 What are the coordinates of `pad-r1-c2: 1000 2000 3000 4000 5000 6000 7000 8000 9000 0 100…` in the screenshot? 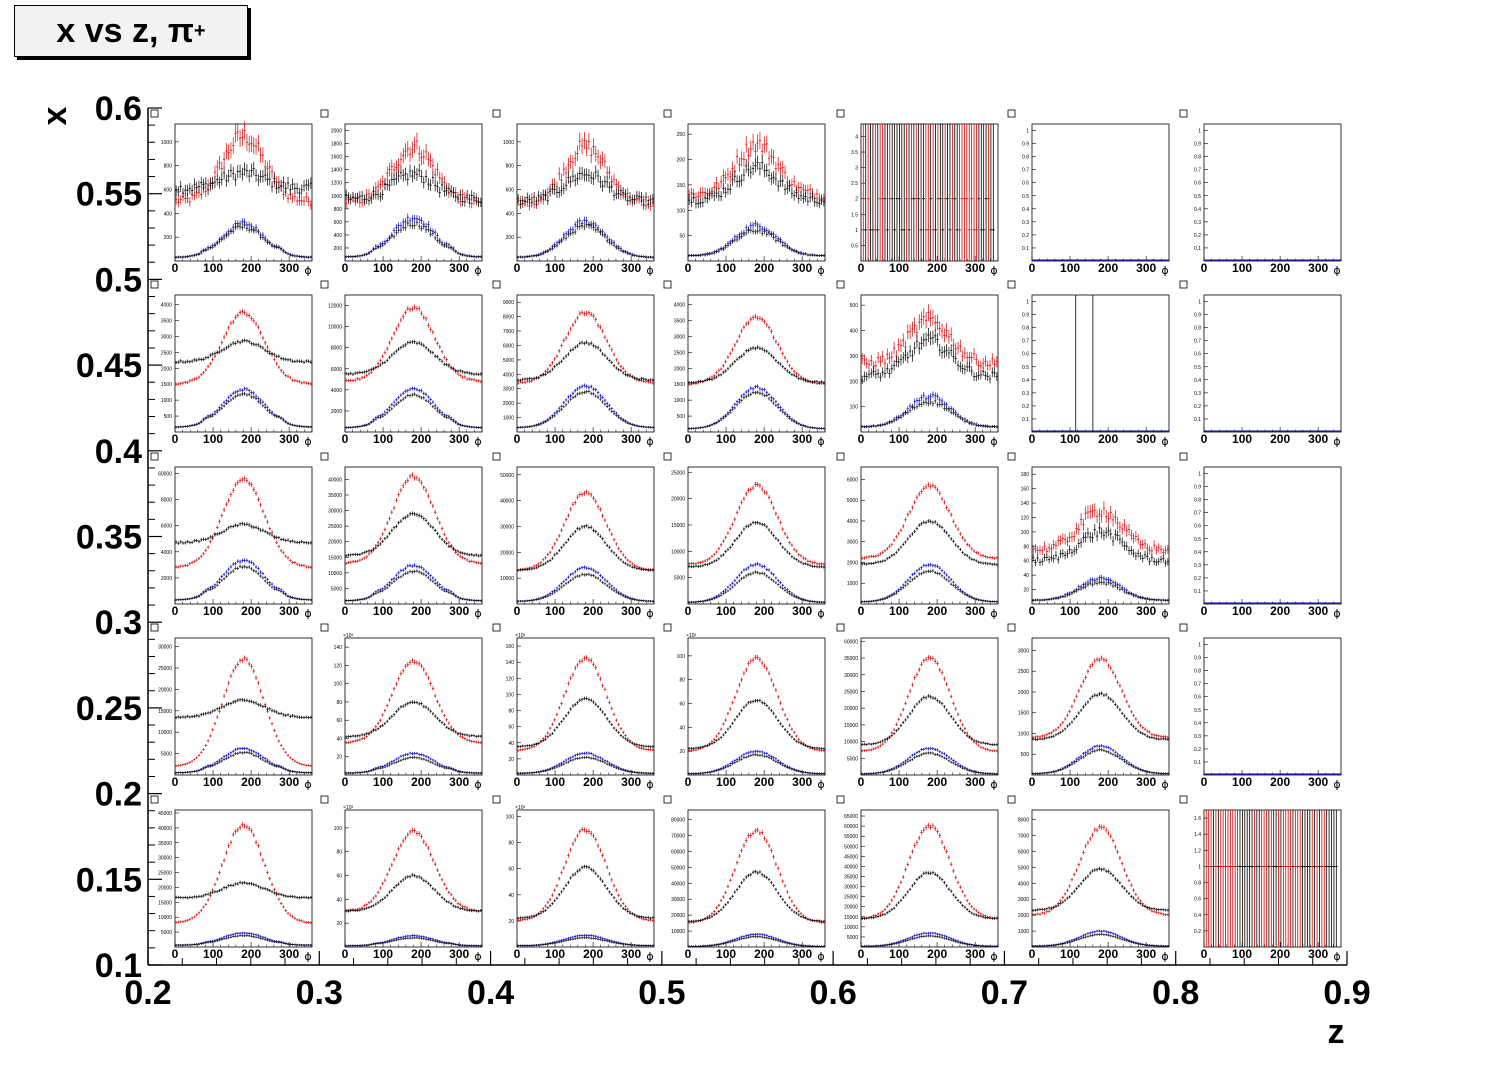 It's located at (573, 364).